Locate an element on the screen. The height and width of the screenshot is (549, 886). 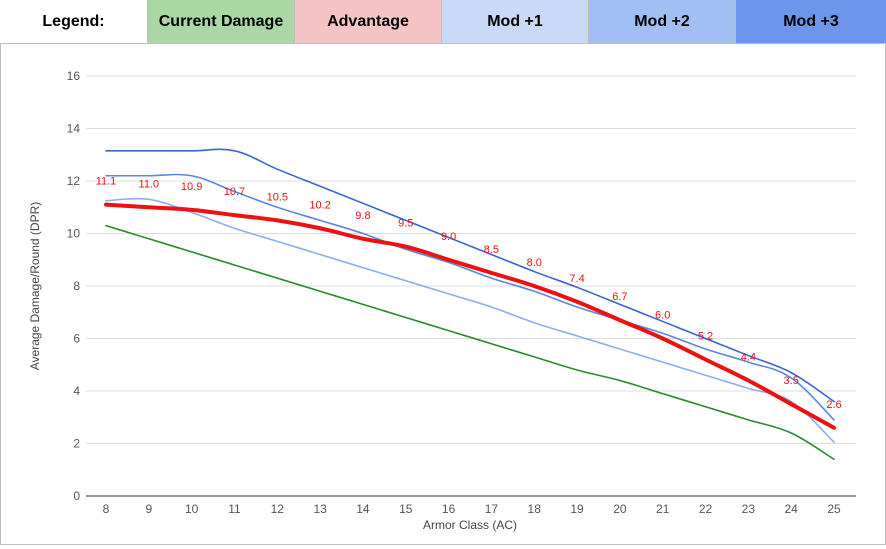
legend-cell-3: Mod +1 is located at coordinates (515, 21).